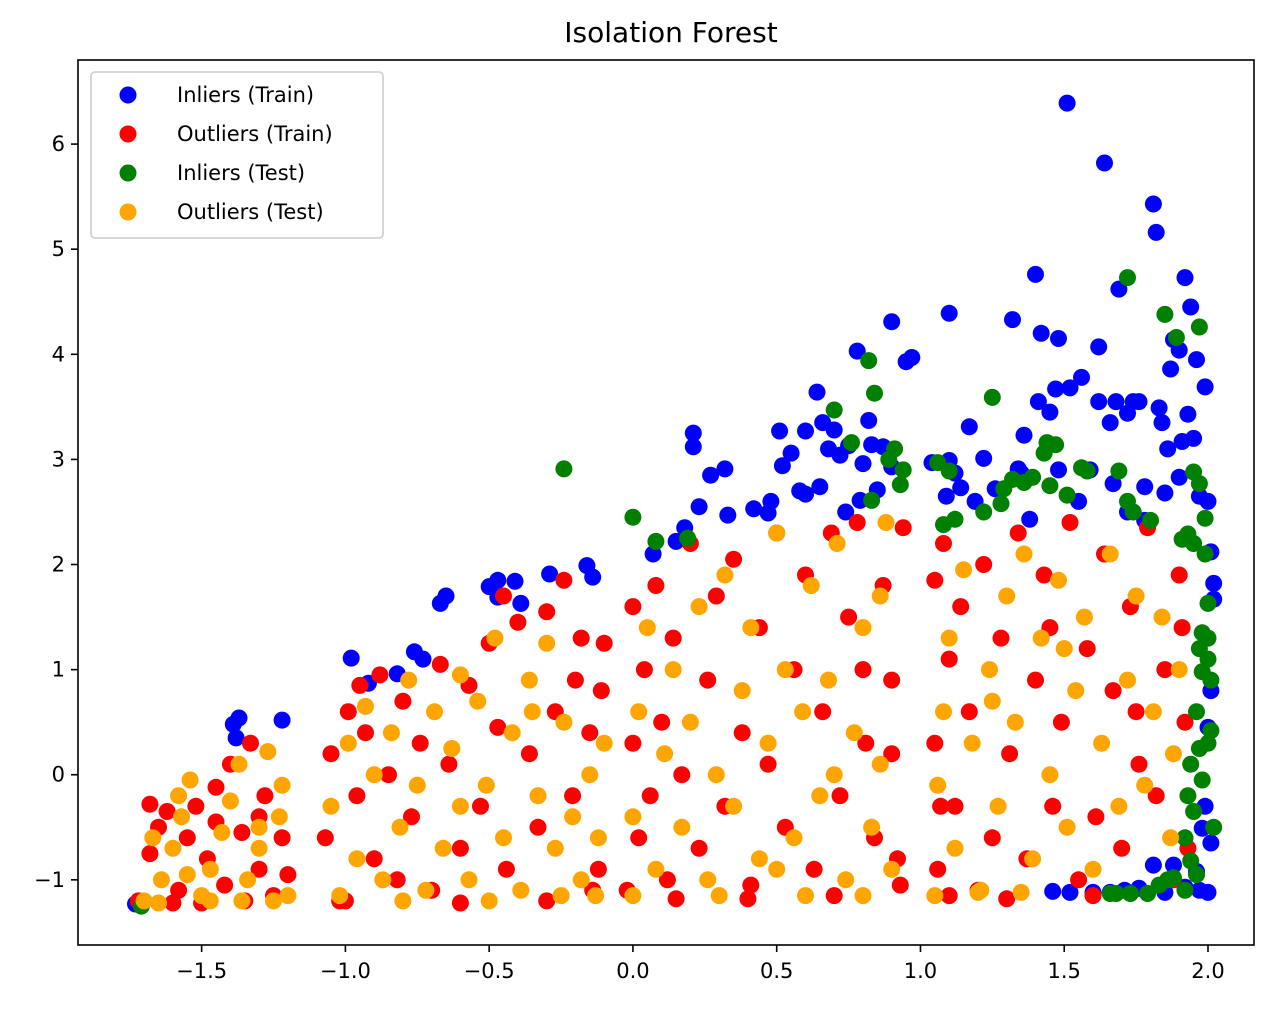 This screenshot has width=1286, height=1010. What do you see at coordinates (49, 880) in the screenshot?
I see `y-tick-label-0: −1` at bounding box center [49, 880].